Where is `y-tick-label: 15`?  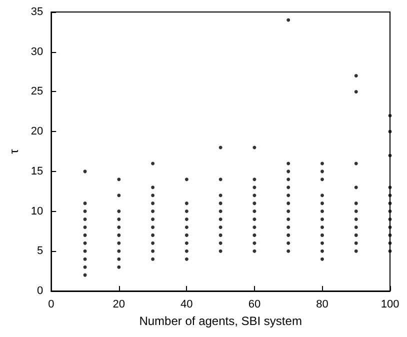
y-tick-label: 15 is located at coordinates (37, 171).